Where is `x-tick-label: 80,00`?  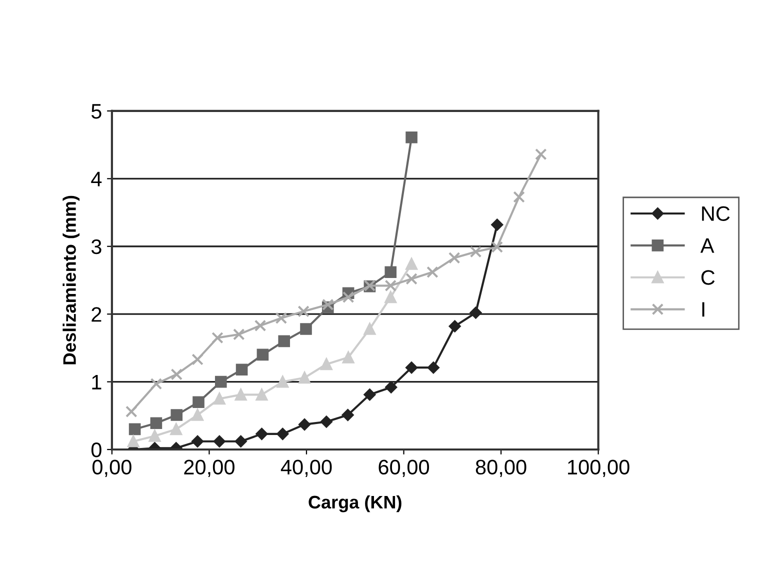
x-tick-label: 80,00 is located at coordinates (501, 468).